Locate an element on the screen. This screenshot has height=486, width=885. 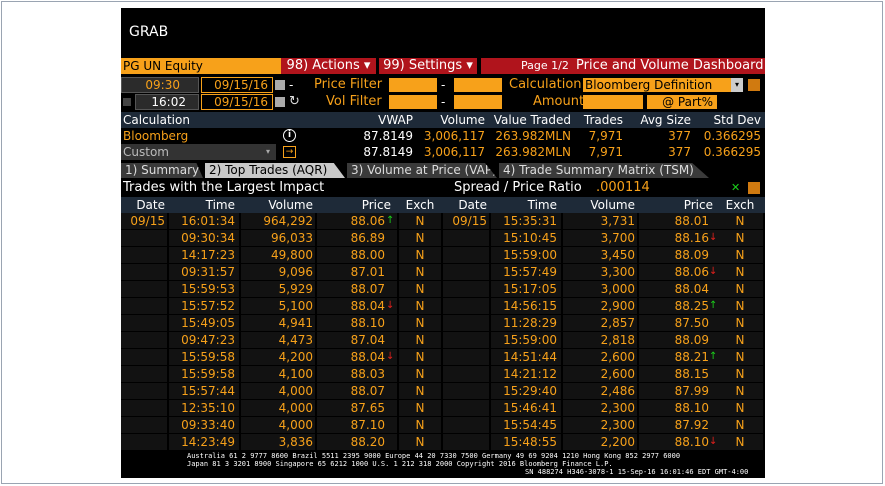
start-date-input: 09/15/16 is located at coordinates (237, 85).